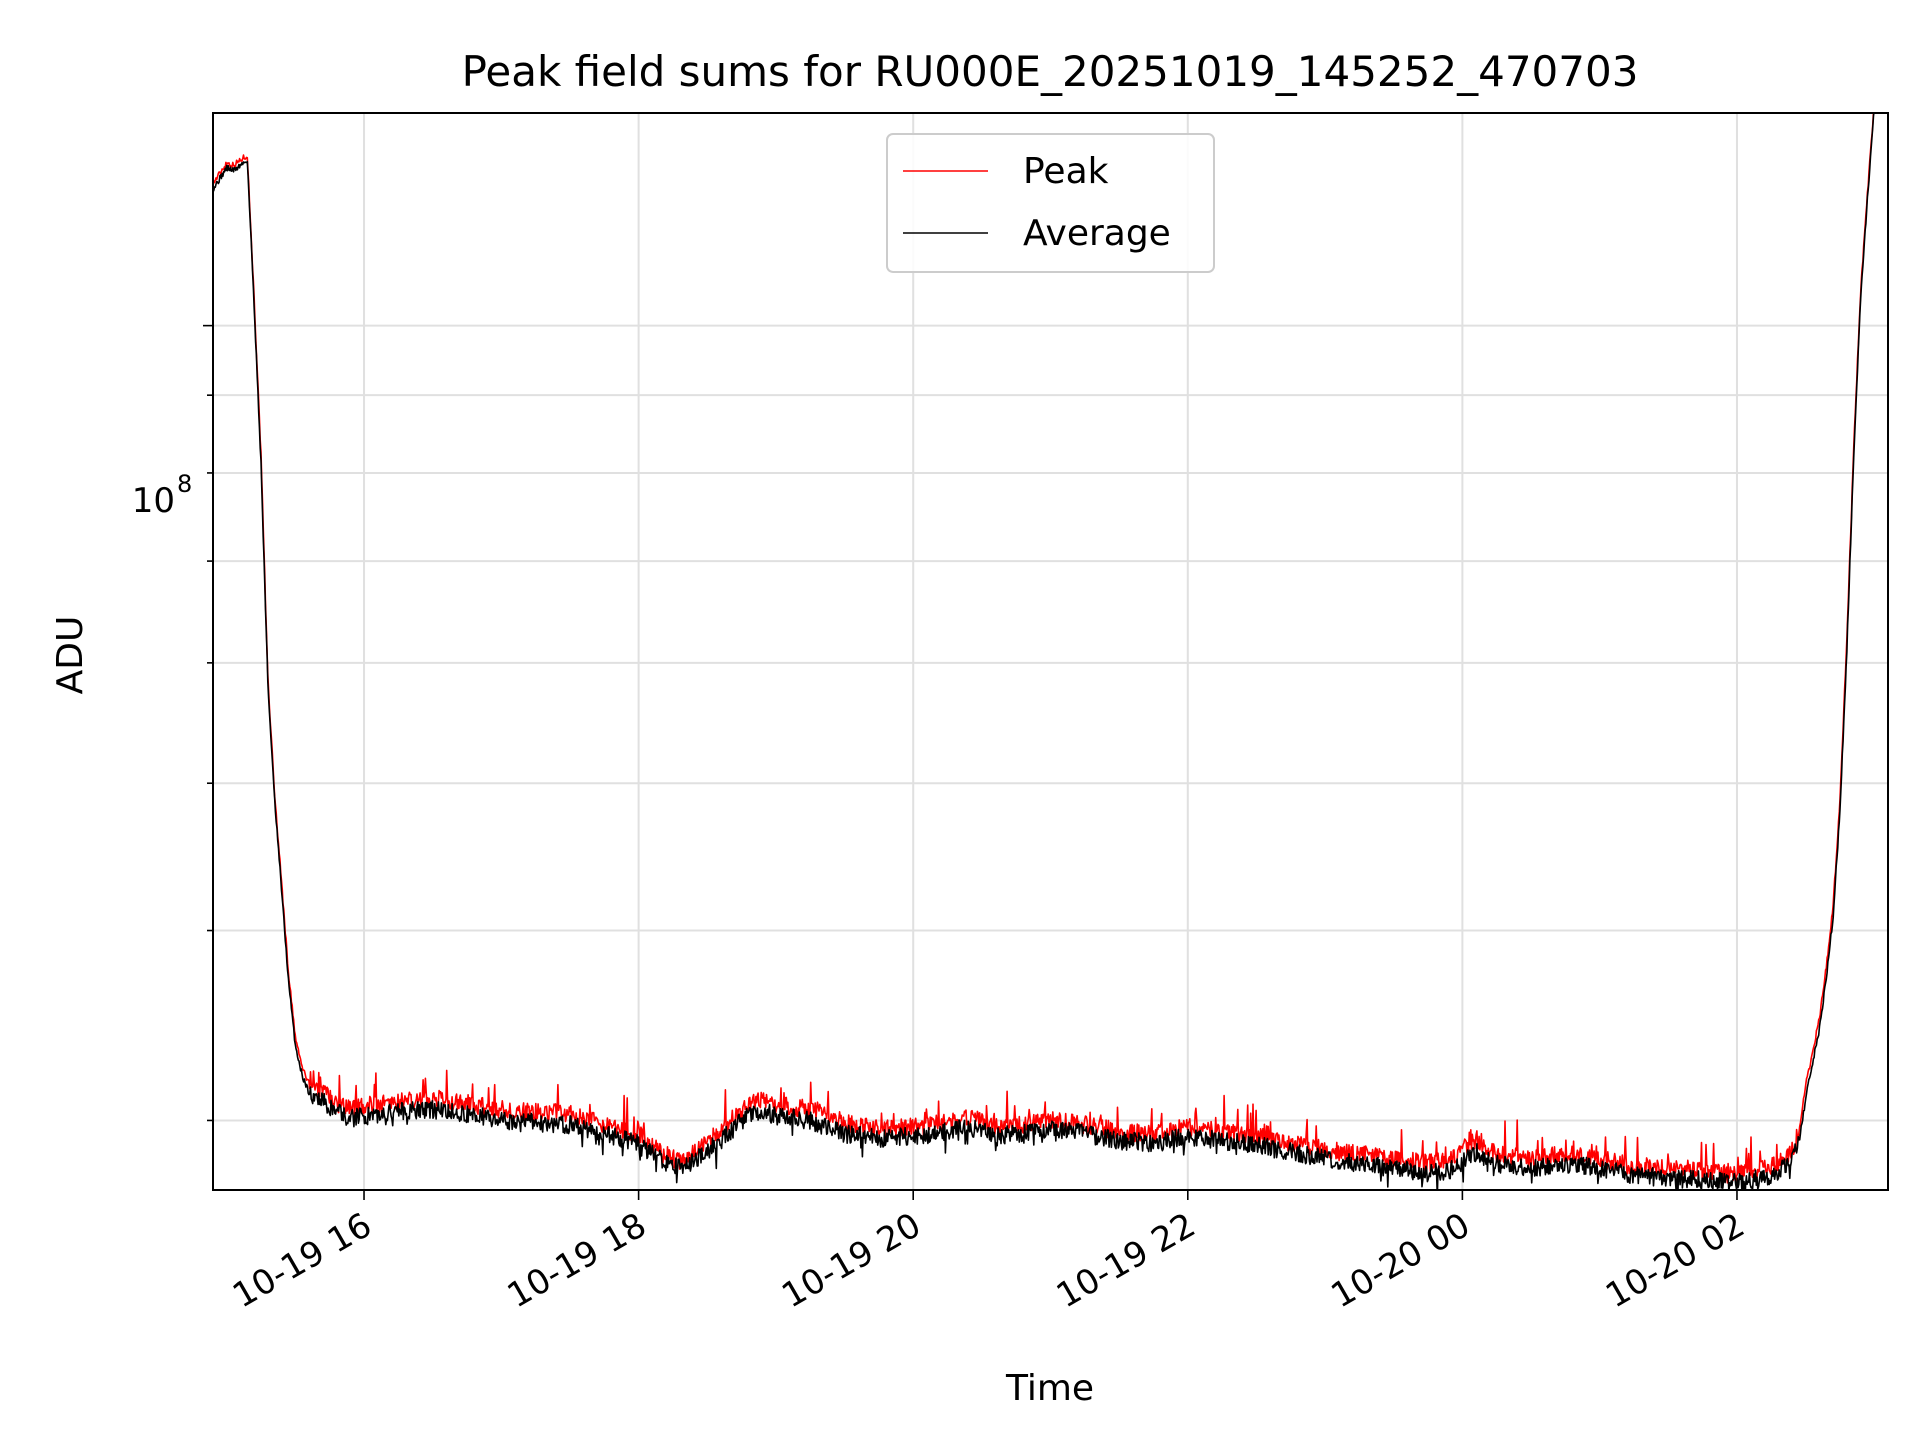 This screenshot has width=1920, height=1440. Describe the element at coordinates (1097, 233) in the screenshot. I see `legend-average-label: Average` at that location.